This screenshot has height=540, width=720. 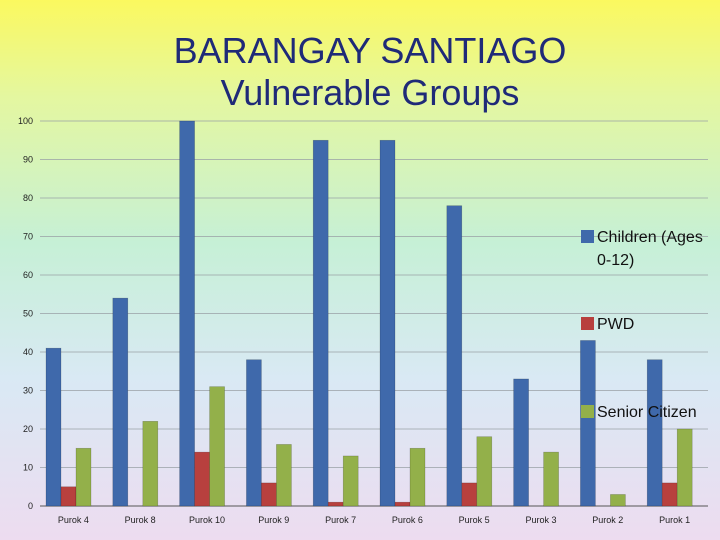 What do you see at coordinates (73, 520) in the screenshot?
I see `x-category-label: Purok 4` at bounding box center [73, 520].